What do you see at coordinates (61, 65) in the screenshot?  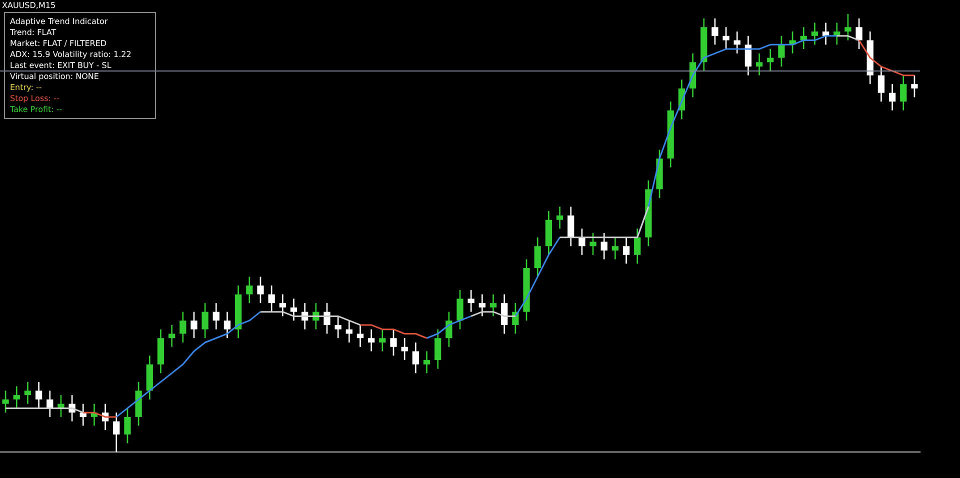 I see `annotation: Last event: EXIT BUY - SL` at bounding box center [61, 65].